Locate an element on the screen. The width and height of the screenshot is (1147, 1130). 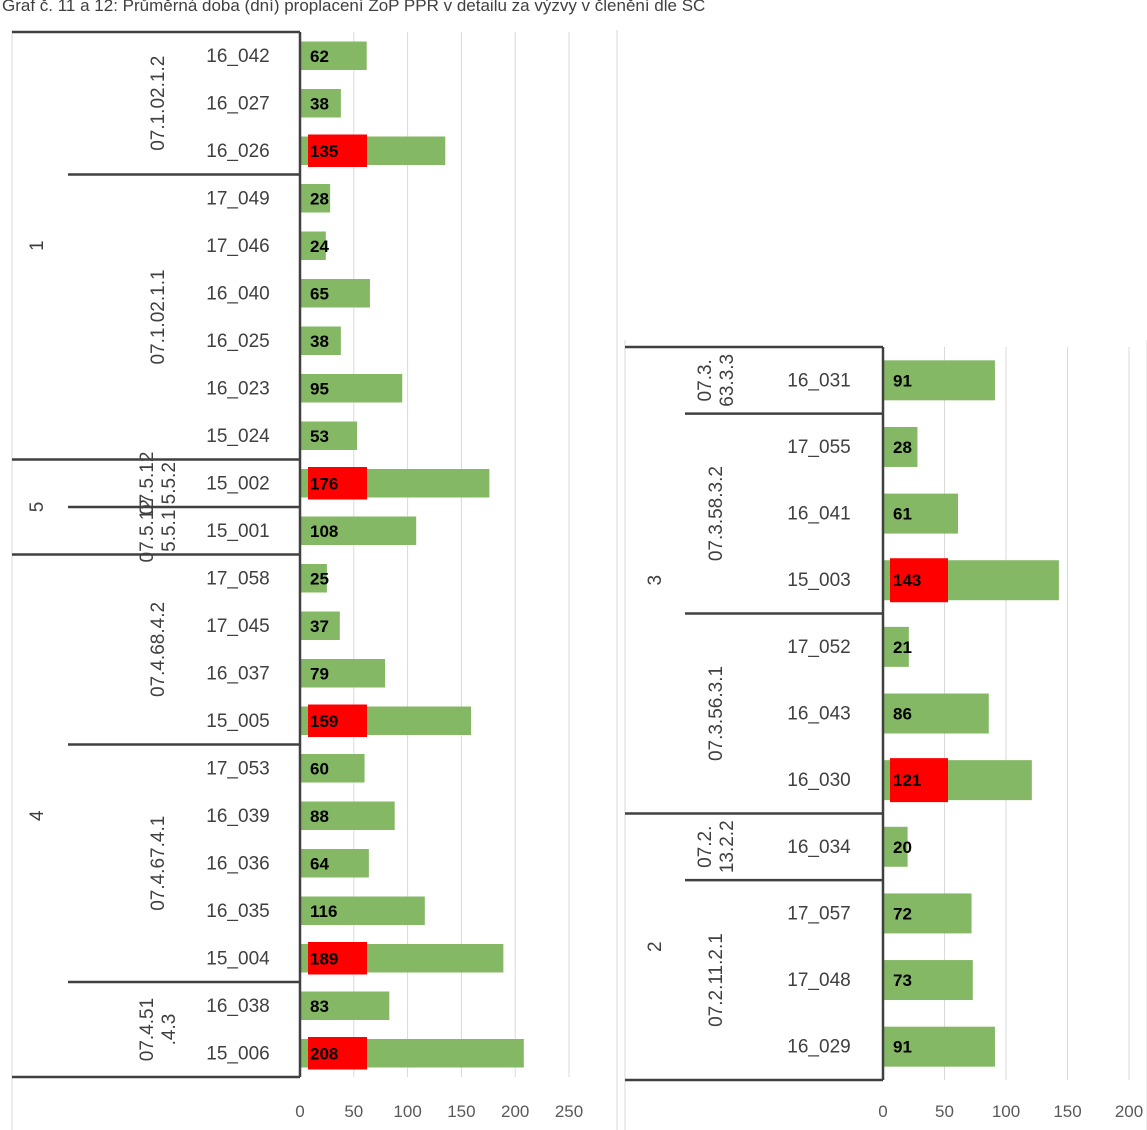
subgroup-label-text: 5.5.2 is located at coordinates (169, 483).